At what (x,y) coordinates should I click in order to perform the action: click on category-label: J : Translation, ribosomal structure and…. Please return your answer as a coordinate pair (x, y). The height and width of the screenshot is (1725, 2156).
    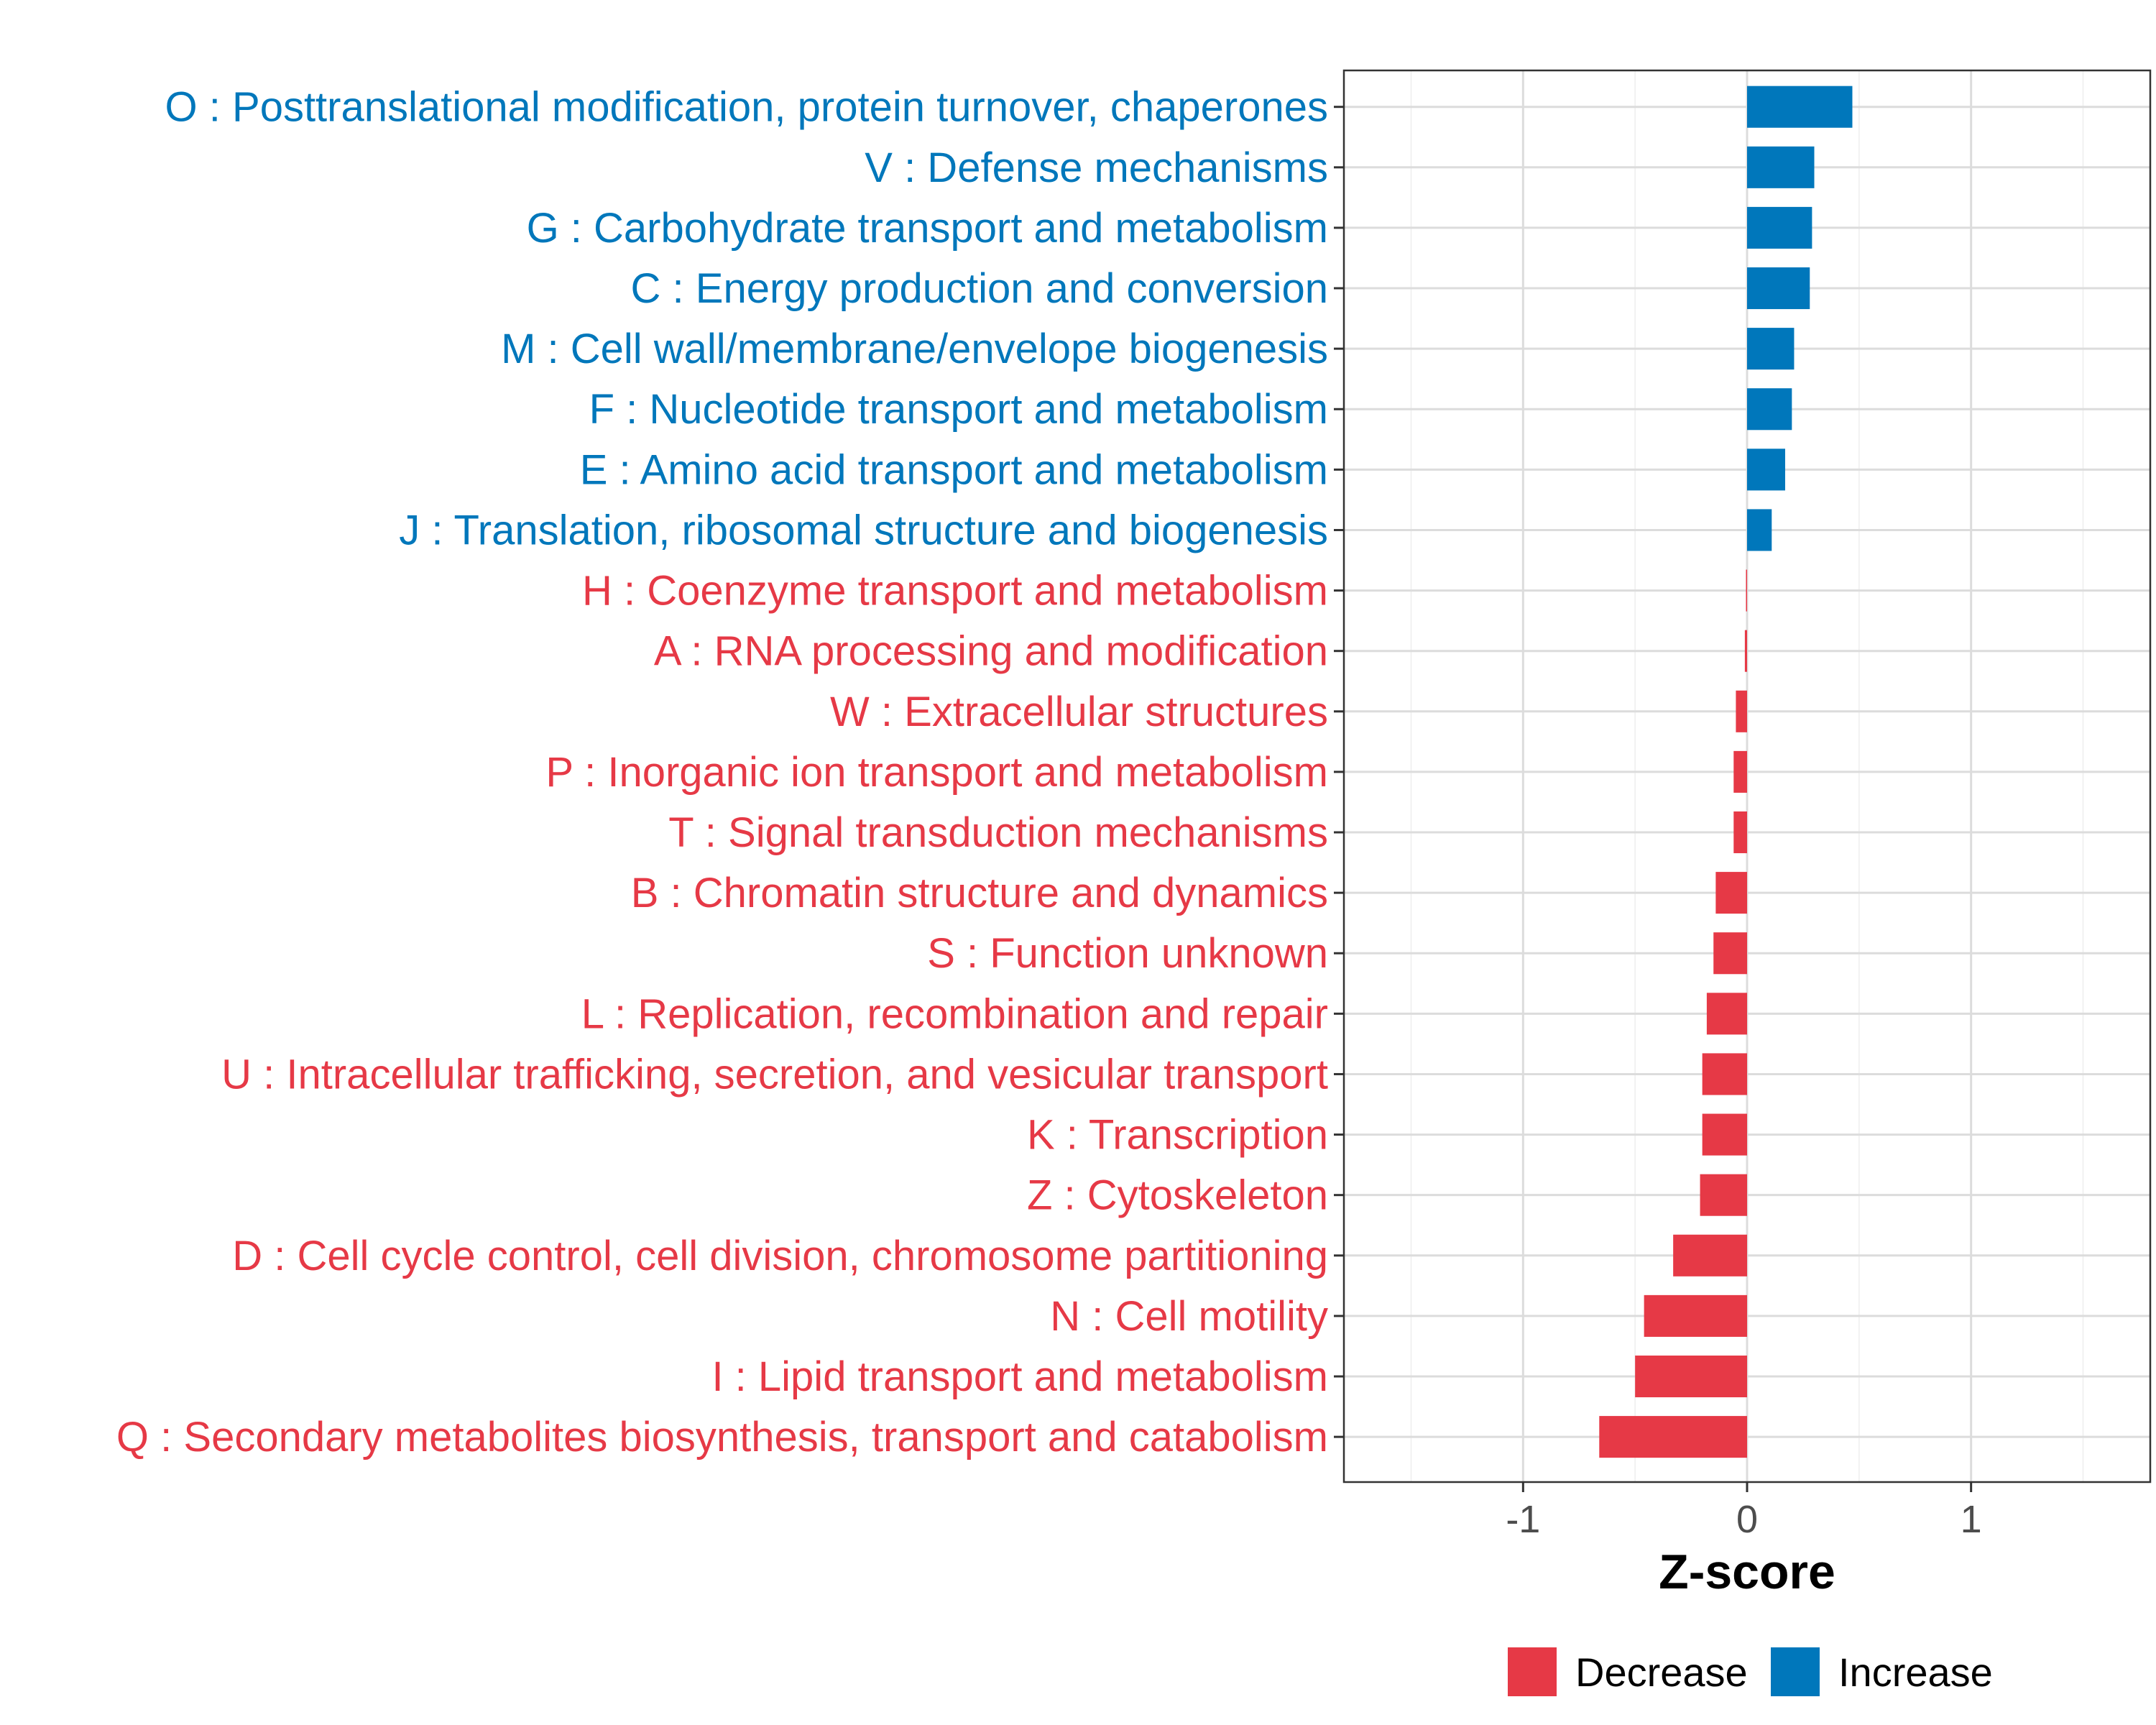
    Looking at the image, I should click on (864, 530).